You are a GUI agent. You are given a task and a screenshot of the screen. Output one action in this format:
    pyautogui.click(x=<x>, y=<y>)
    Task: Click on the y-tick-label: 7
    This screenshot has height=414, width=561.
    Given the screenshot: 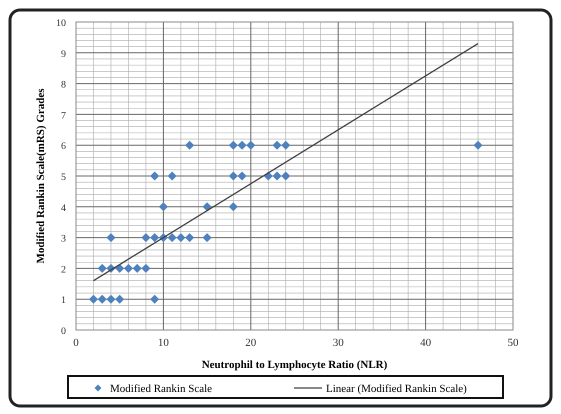 What is the action you would take?
    pyautogui.click(x=63, y=116)
    